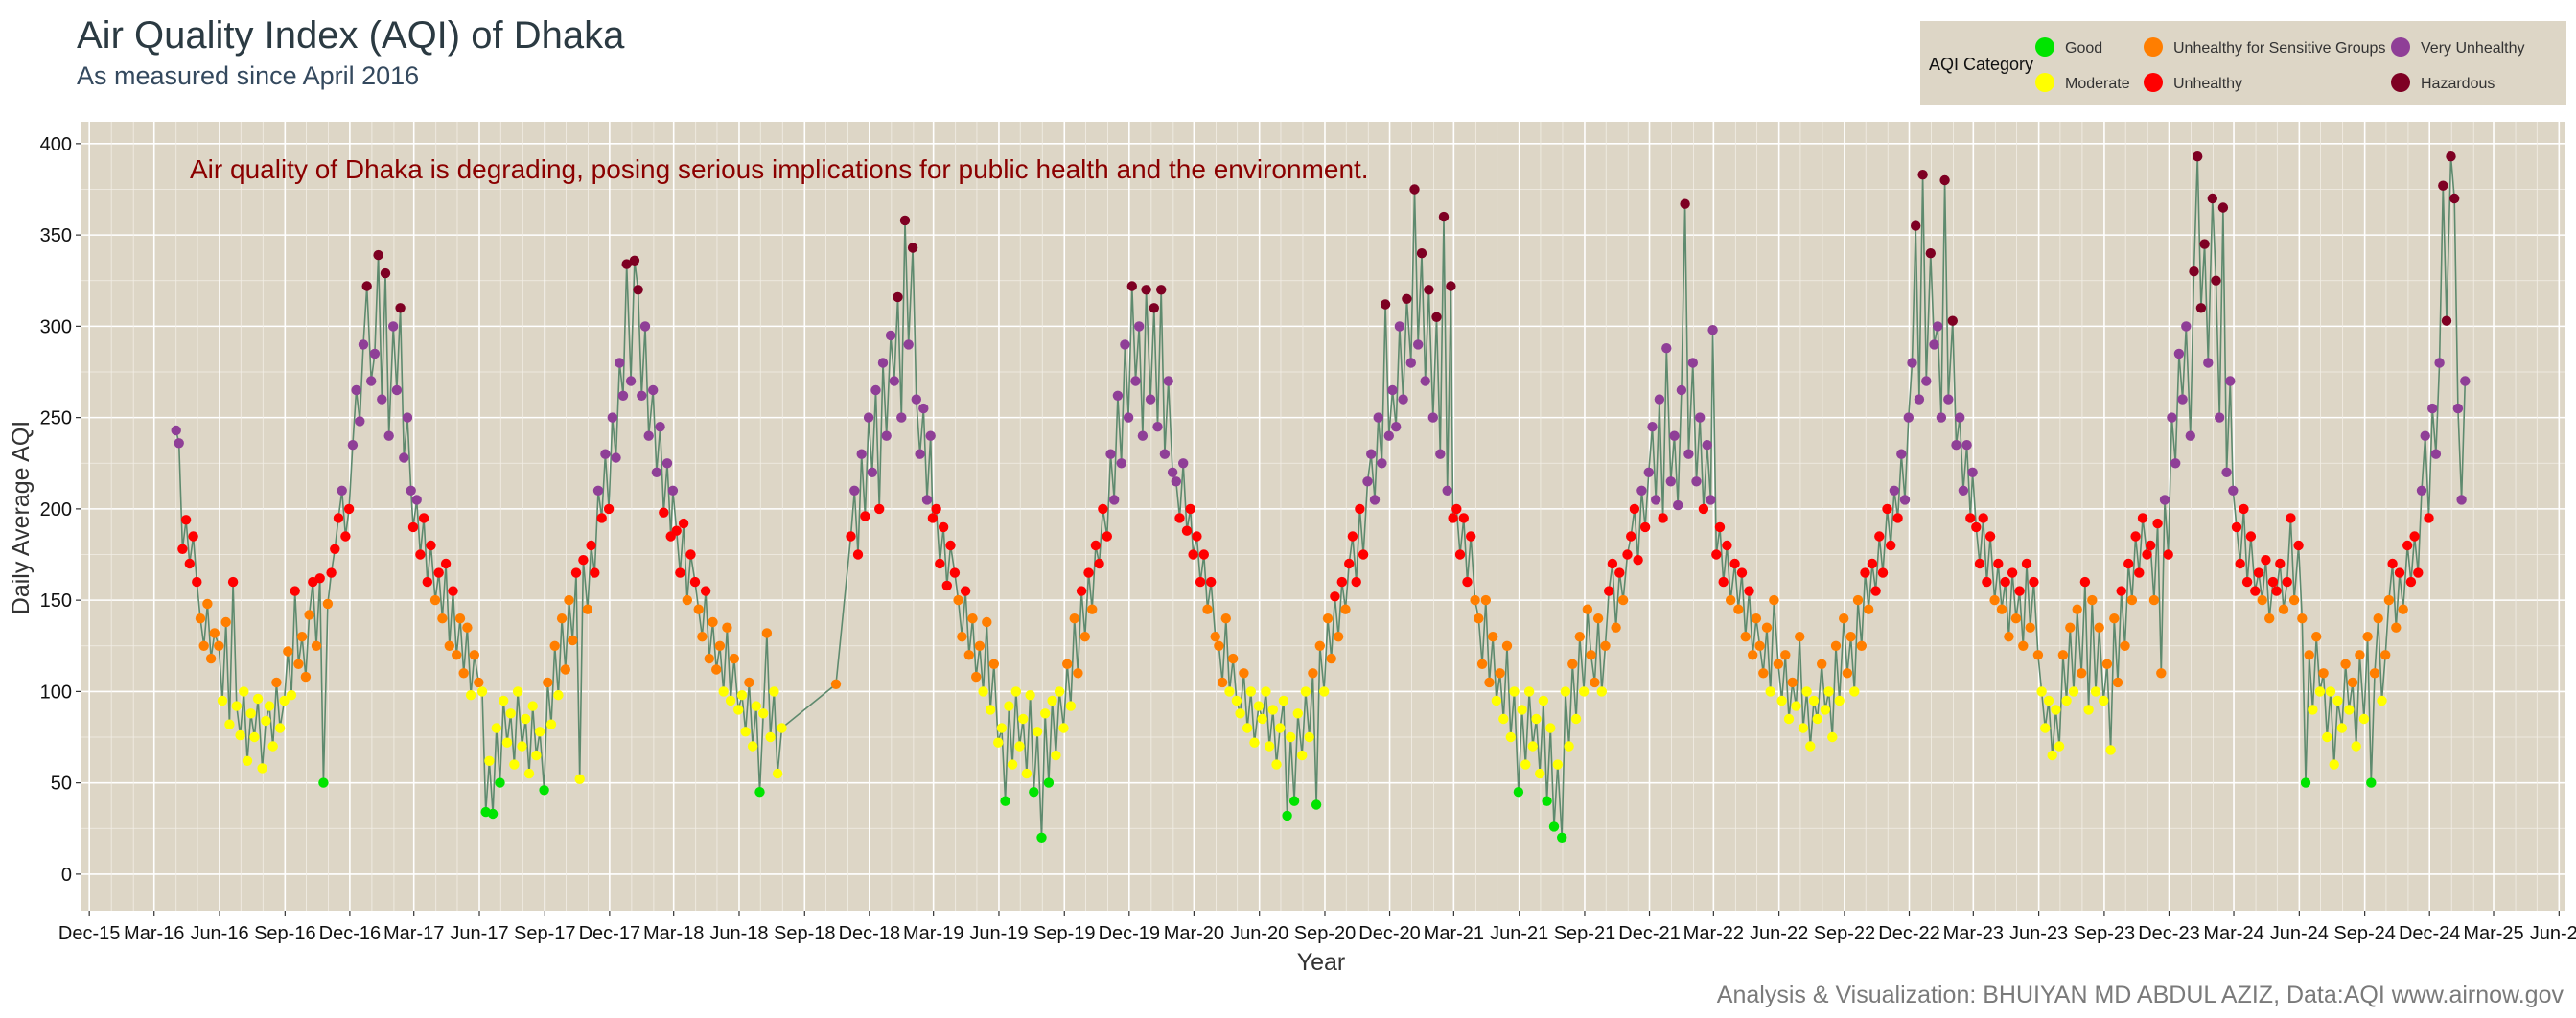 Image resolution: width=2576 pixels, height=1018 pixels. What do you see at coordinates (56, 601) in the screenshot?
I see `y-tick-label: 150` at bounding box center [56, 601].